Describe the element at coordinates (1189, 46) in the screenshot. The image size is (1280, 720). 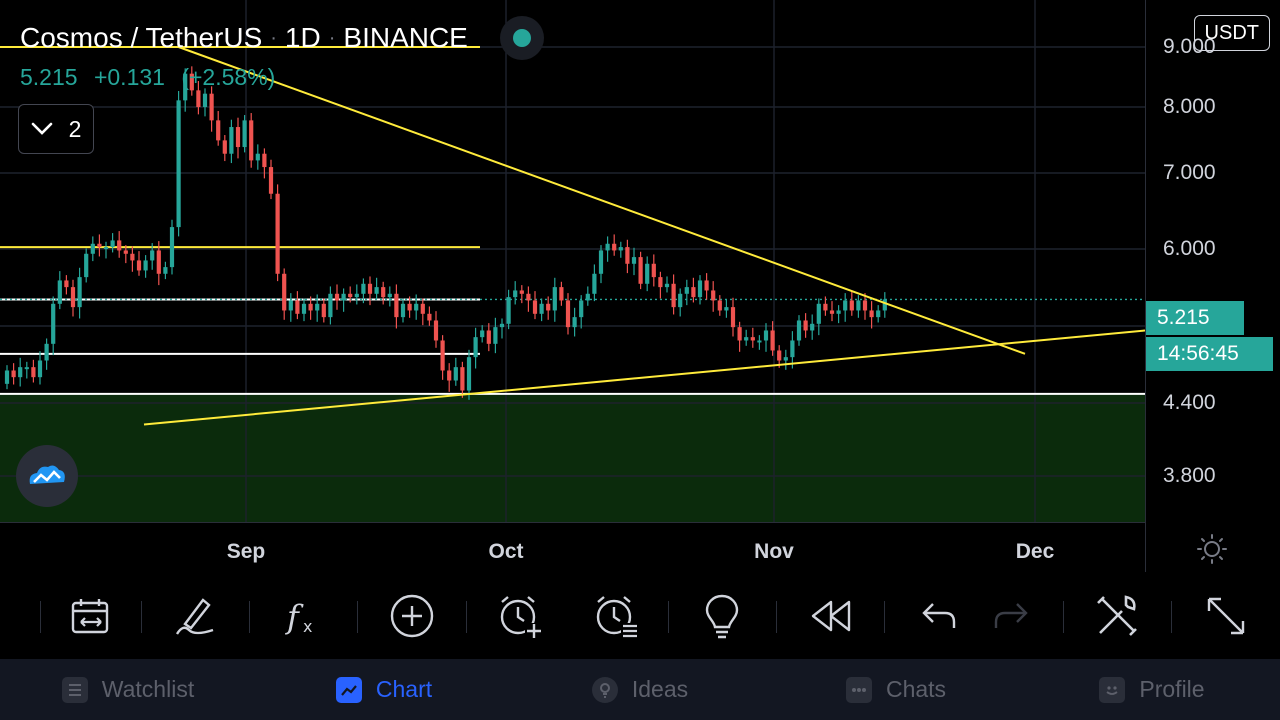
I see `price-tick: 9.000` at that location.